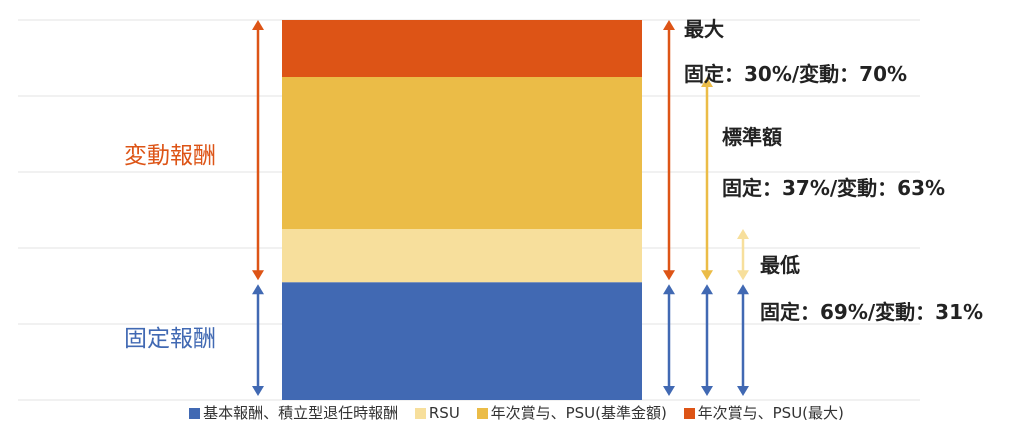 The image size is (1033, 448). What do you see at coordinates (258, 150) in the screenshot?
I see `variable-range-arrow` at bounding box center [258, 150].